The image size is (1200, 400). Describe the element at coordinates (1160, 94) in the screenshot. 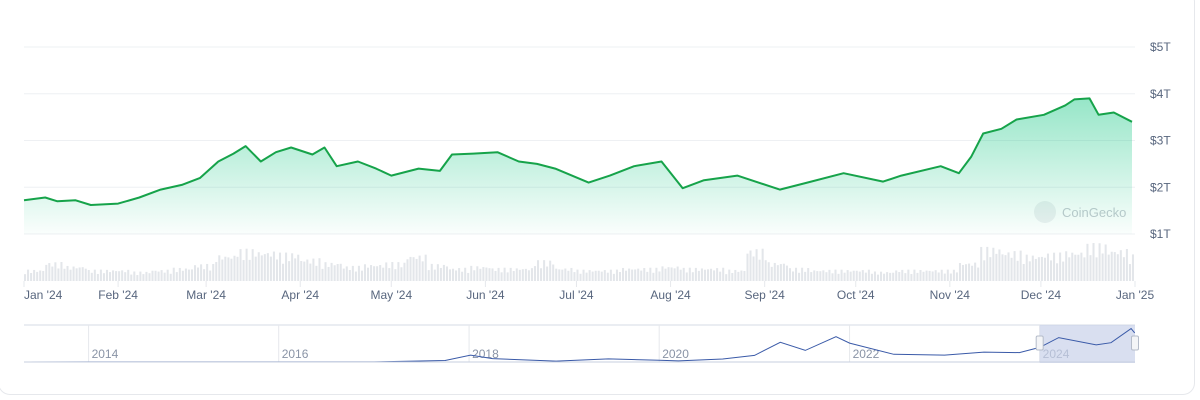

I see `y-tick-label: $4T` at that location.